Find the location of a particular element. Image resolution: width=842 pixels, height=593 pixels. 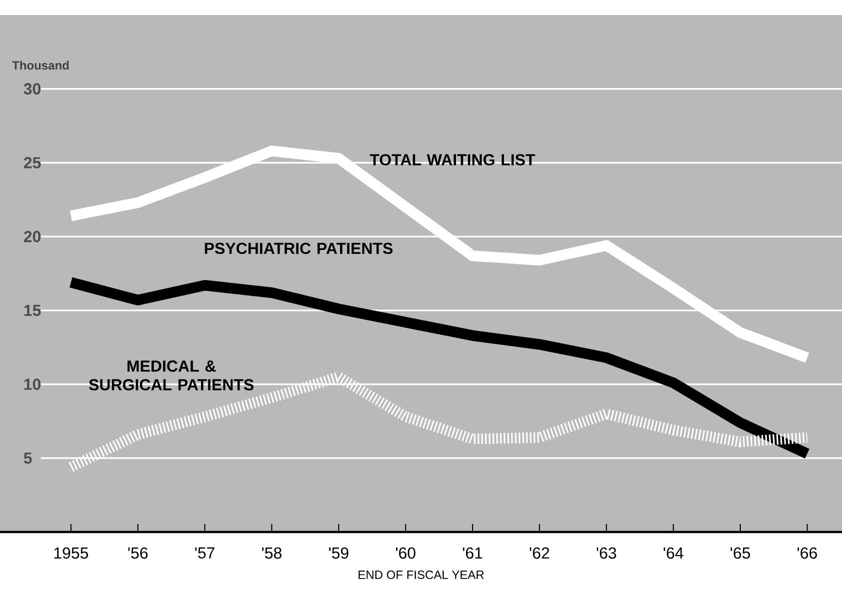

series-label: PSYCHIATRIC PATIENTS is located at coordinates (298, 248).